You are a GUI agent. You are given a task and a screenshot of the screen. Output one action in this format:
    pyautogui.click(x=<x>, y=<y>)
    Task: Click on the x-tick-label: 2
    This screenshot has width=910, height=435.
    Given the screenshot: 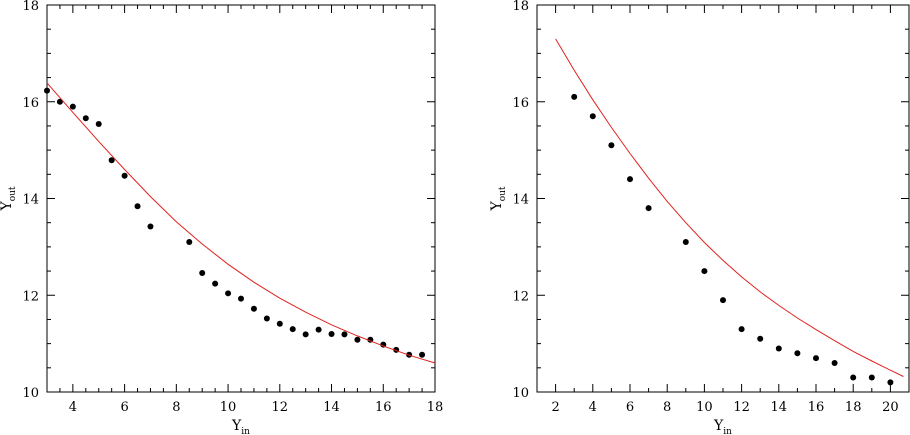 What is the action you would take?
    pyautogui.click(x=555, y=407)
    